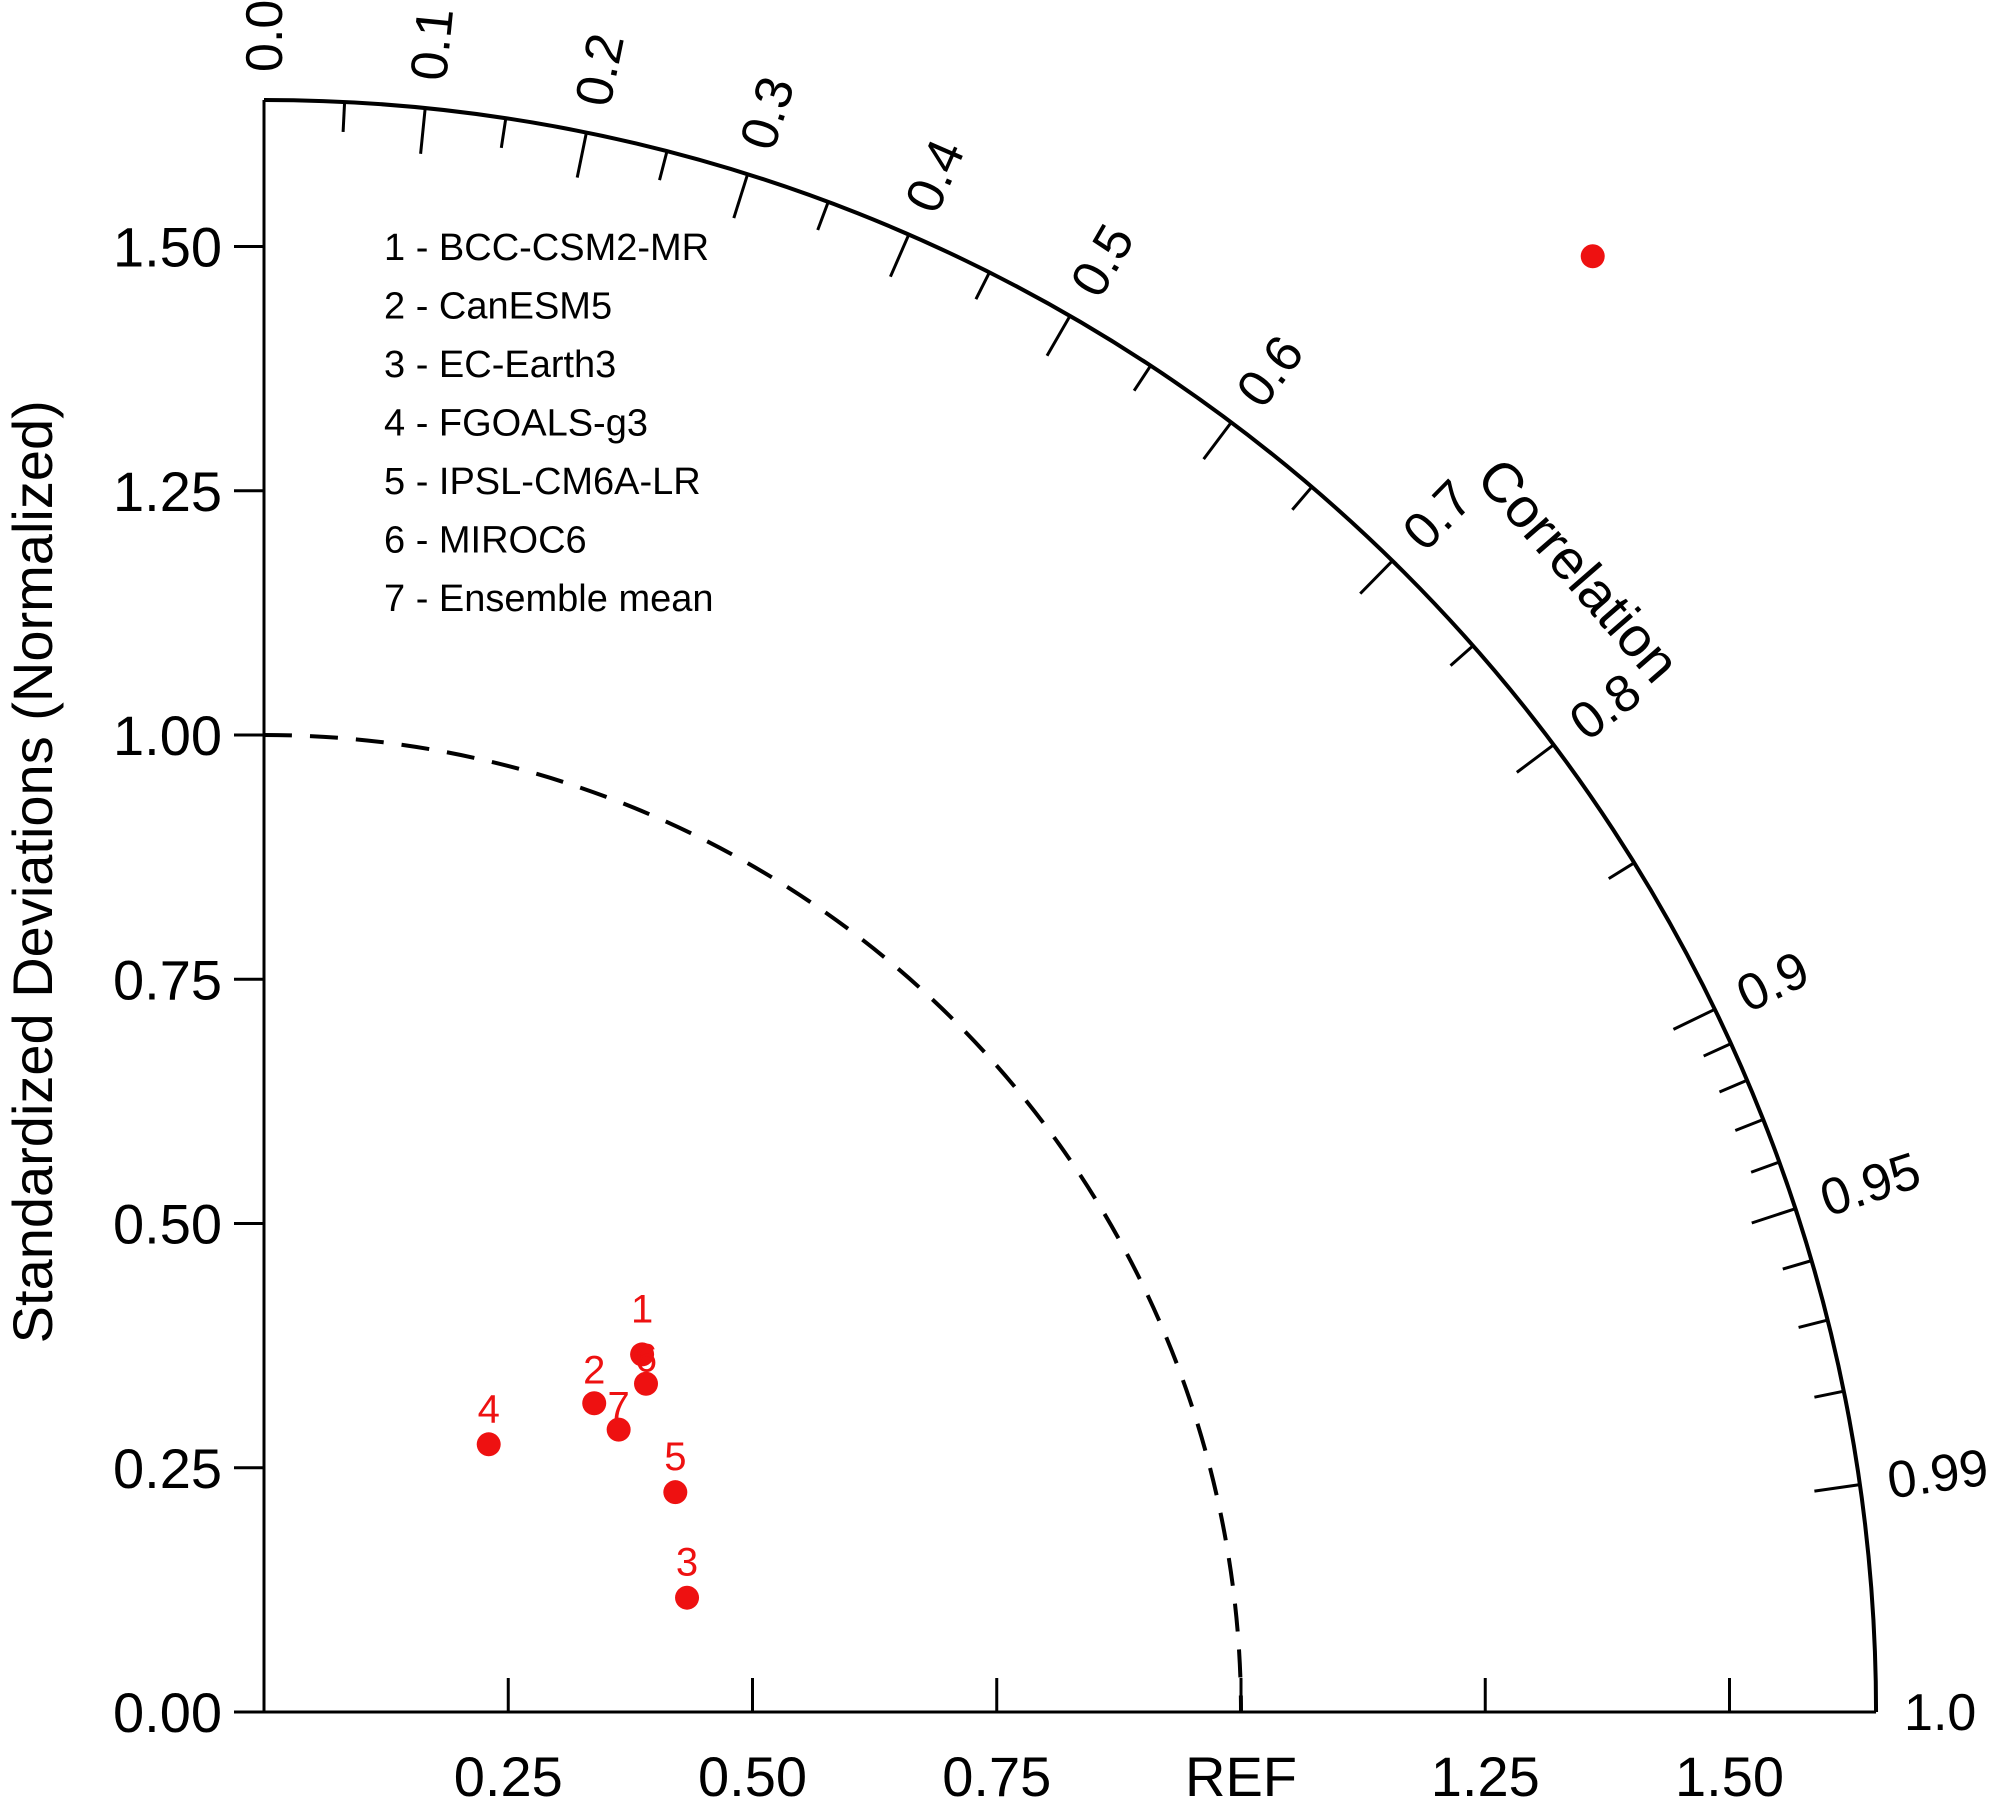 The height and width of the screenshot is (1805, 2000). I want to click on correlation-tick-label: 0.99, so click(1938, 1475).